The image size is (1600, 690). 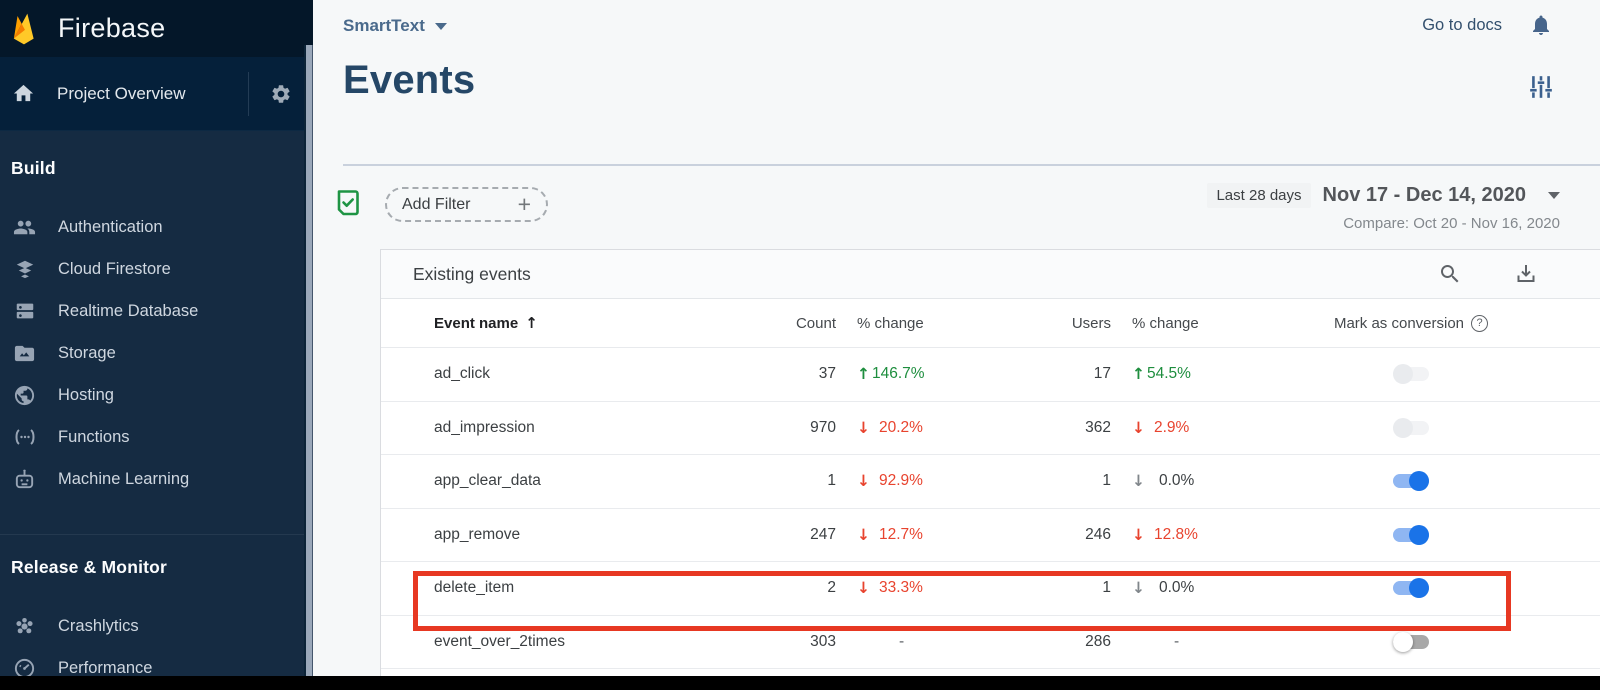 I want to click on column-count: Count, so click(x=815, y=323).